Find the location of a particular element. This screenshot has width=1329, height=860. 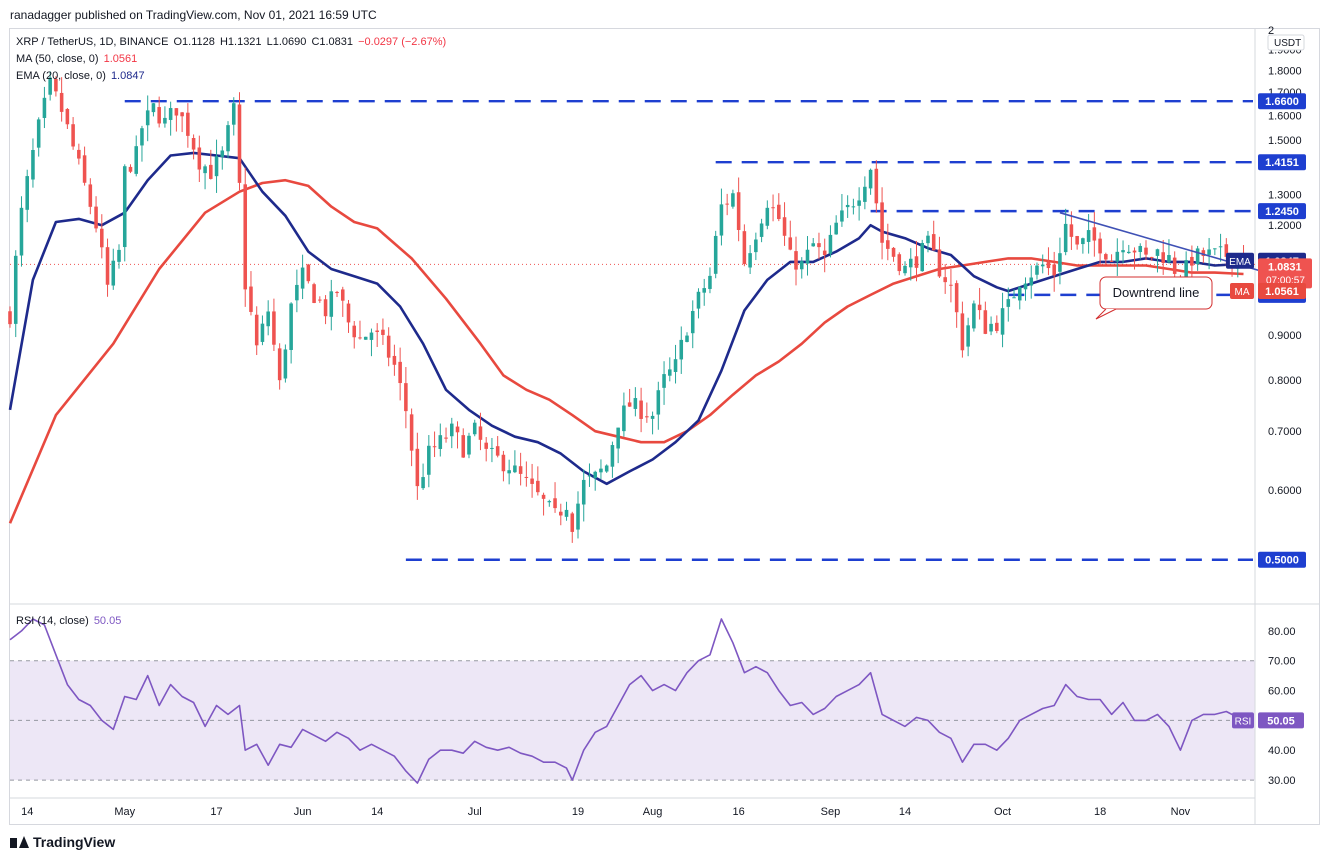

brand-name: TradingView is located at coordinates (74, 842).